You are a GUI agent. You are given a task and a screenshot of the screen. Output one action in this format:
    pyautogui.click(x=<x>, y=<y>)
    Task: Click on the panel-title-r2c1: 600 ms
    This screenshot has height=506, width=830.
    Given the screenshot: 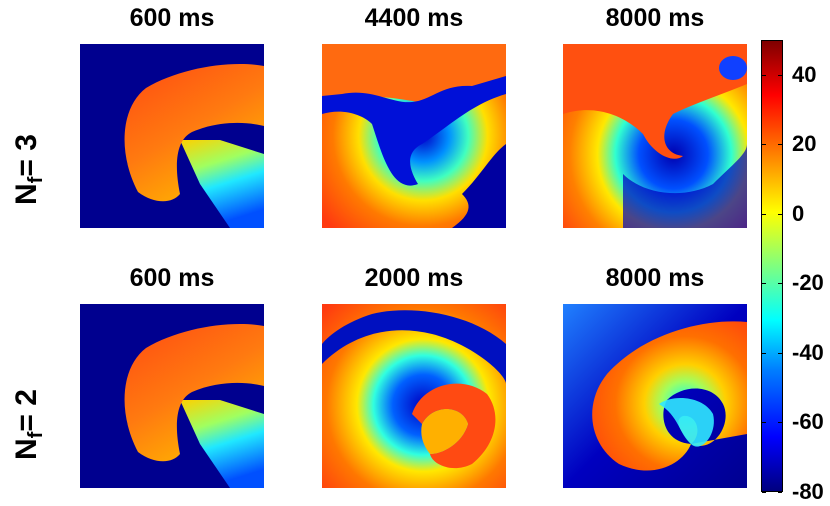 What is the action you would take?
    pyautogui.click(x=172, y=278)
    